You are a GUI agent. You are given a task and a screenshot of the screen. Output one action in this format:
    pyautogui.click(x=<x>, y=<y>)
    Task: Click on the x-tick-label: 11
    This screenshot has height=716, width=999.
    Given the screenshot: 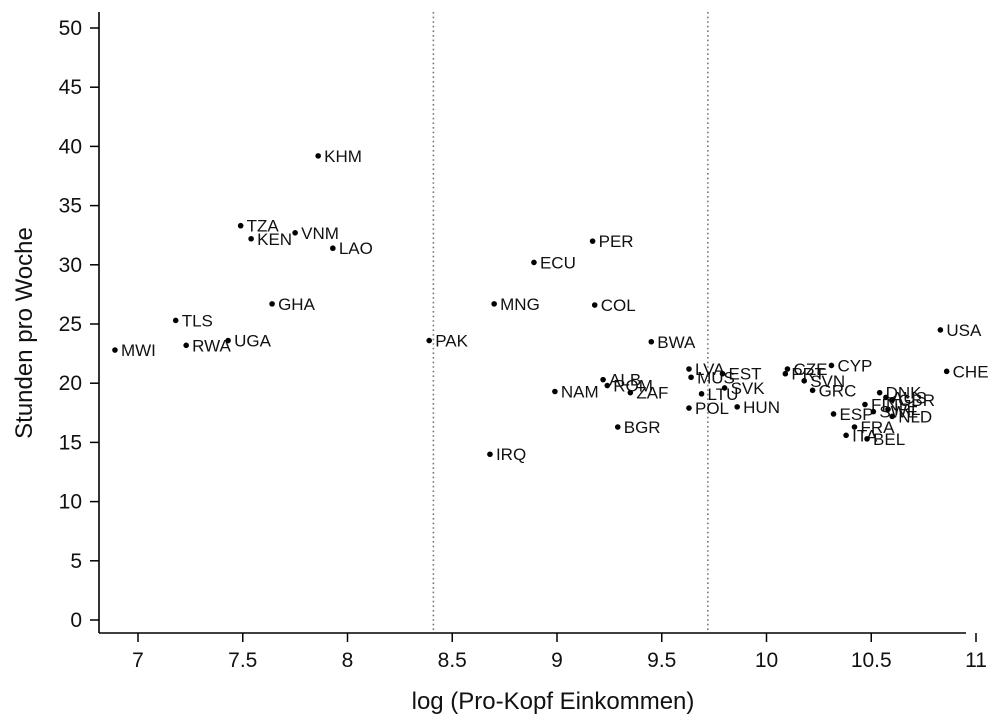 What is the action you would take?
    pyautogui.click(x=976, y=660)
    